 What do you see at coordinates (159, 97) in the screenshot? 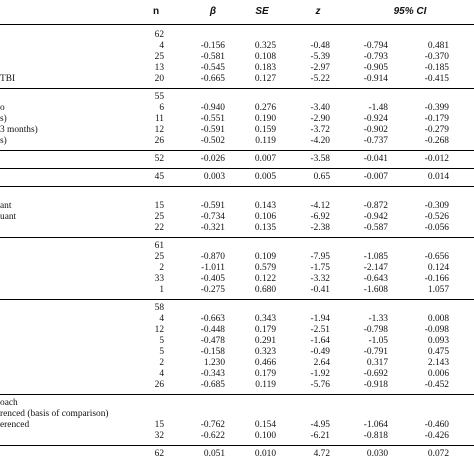
I see `cell-n: 55` at bounding box center [159, 97].